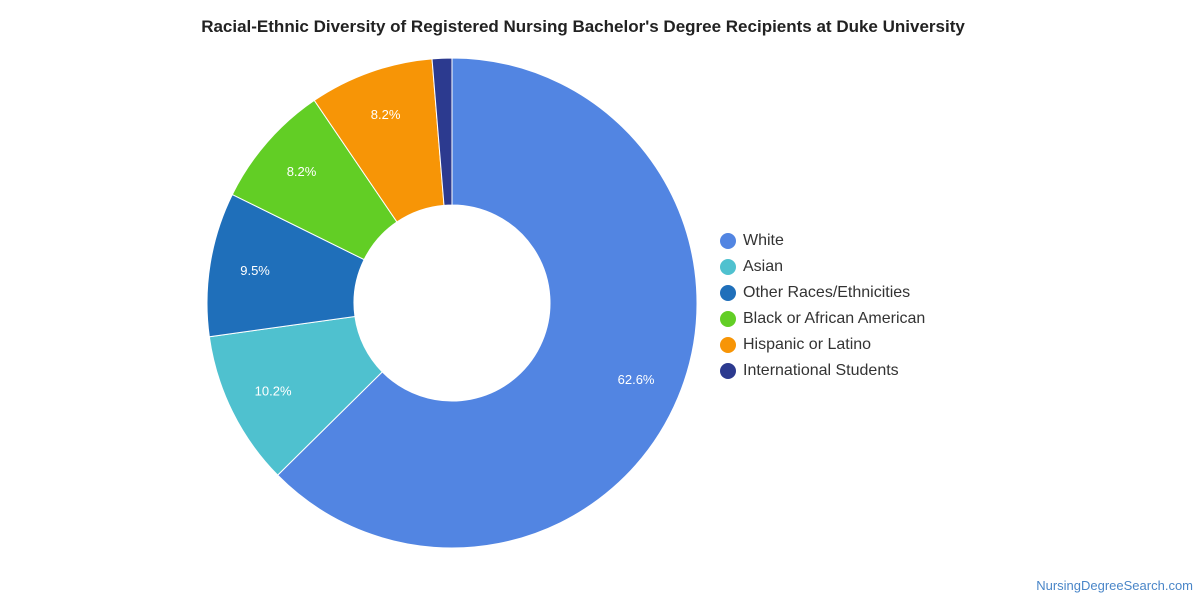 The width and height of the screenshot is (1200, 600). I want to click on slice-international-students, so click(442, 131).